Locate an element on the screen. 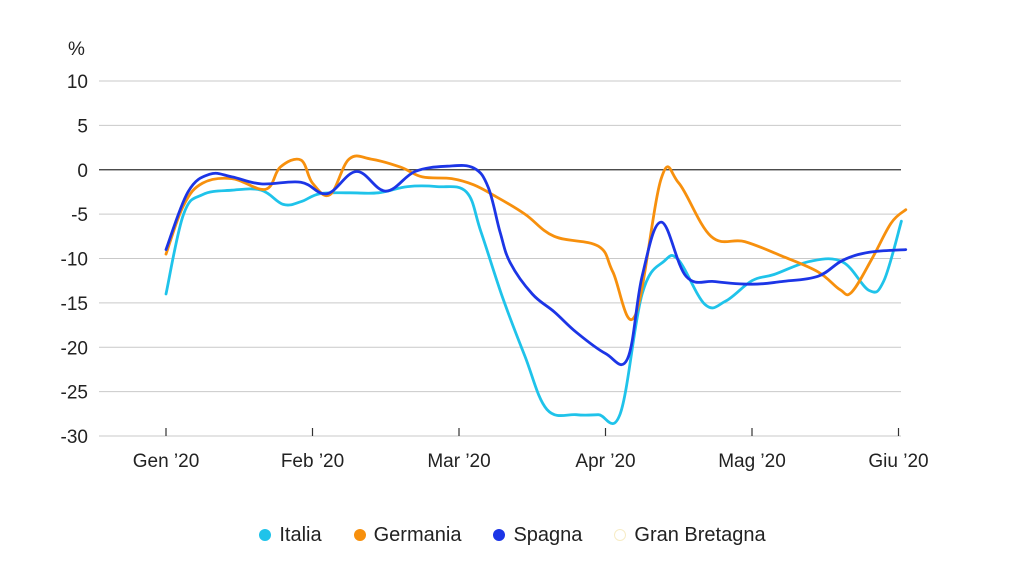  y-tick-label: 5 is located at coordinates (82, 126).